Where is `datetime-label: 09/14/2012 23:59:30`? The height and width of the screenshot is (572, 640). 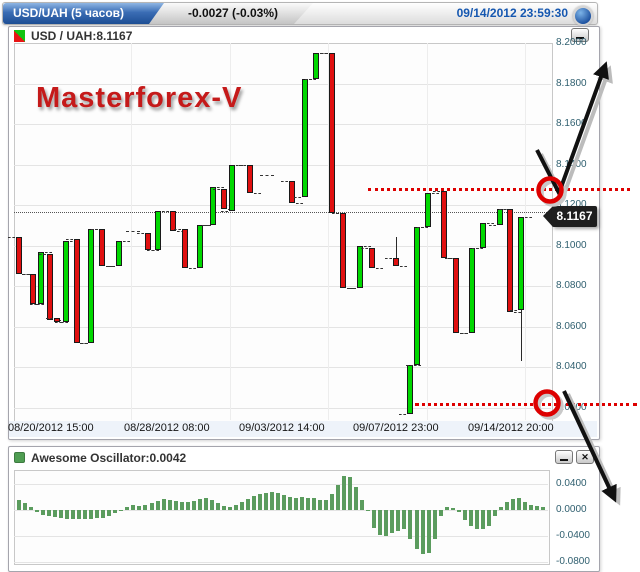 datetime-label: 09/14/2012 23:59:30 is located at coordinates (512, 13).